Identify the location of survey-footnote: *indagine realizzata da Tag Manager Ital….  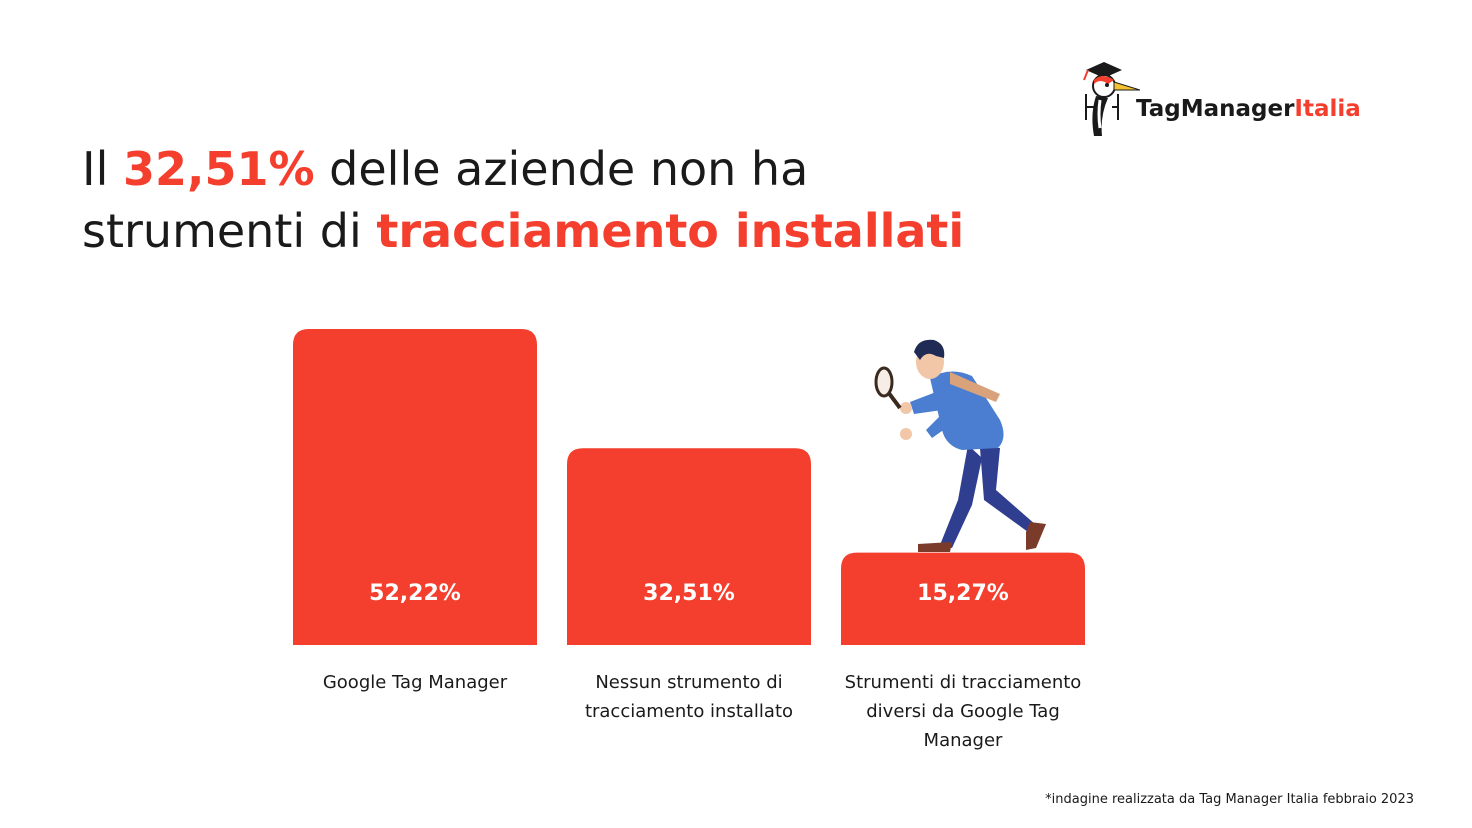
(1229, 799).